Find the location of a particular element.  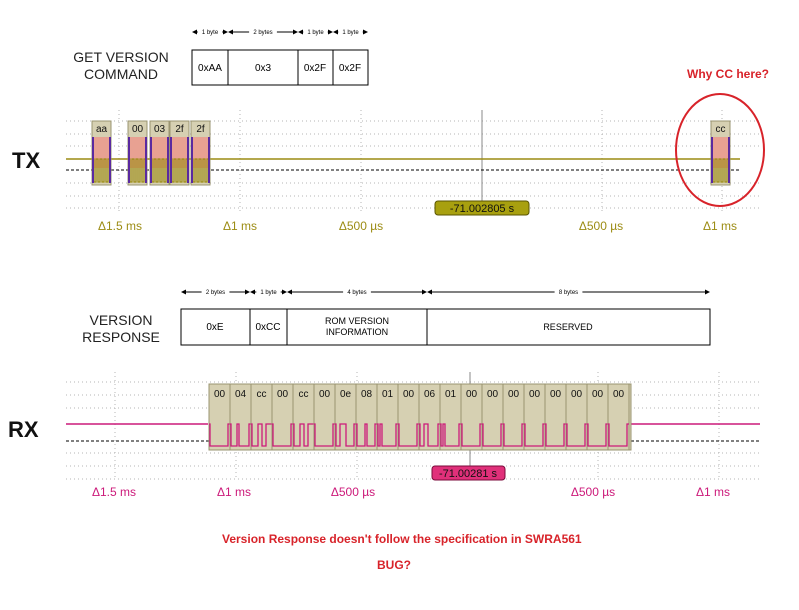

rx-byte-label: 04 is located at coordinates (241, 394).